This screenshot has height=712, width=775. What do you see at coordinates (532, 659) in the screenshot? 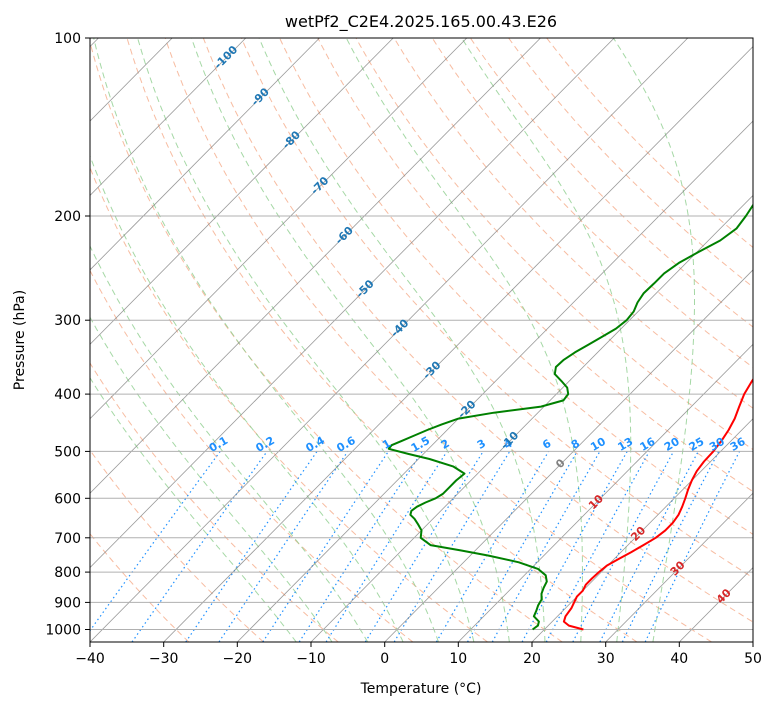
I see `x-tick-label: 20` at bounding box center [532, 659].